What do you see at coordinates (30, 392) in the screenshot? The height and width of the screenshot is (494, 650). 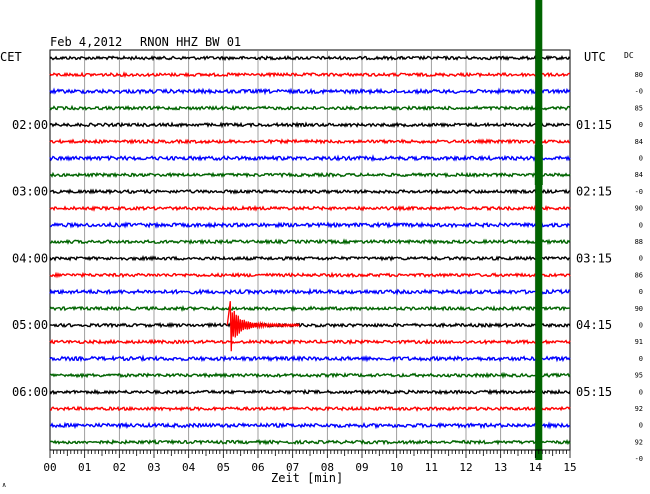 I see `left-time-label: 06:00` at bounding box center [30, 392].